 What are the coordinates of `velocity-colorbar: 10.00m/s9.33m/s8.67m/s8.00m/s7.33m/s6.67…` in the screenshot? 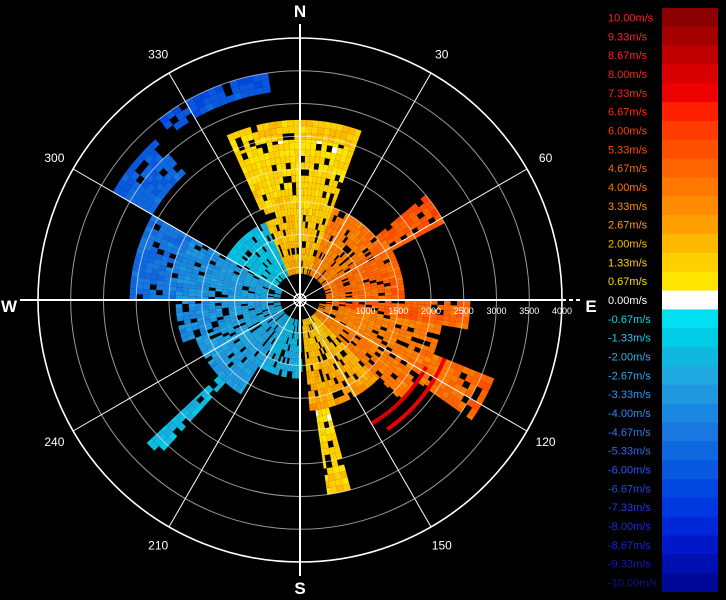 It's located at (663, 300).